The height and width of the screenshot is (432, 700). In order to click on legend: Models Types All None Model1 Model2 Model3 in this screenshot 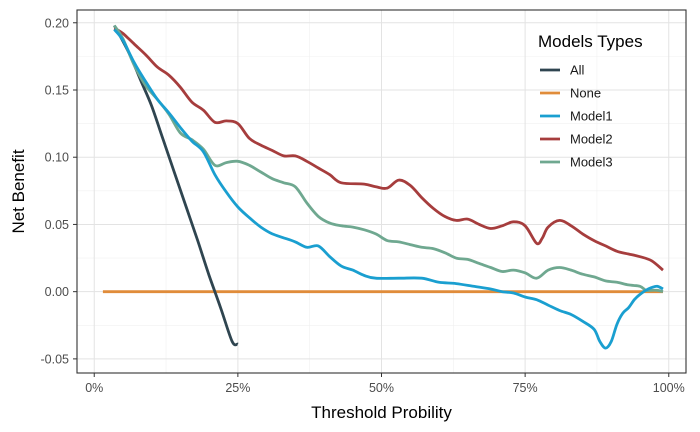, I will do `click(590, 101)`.